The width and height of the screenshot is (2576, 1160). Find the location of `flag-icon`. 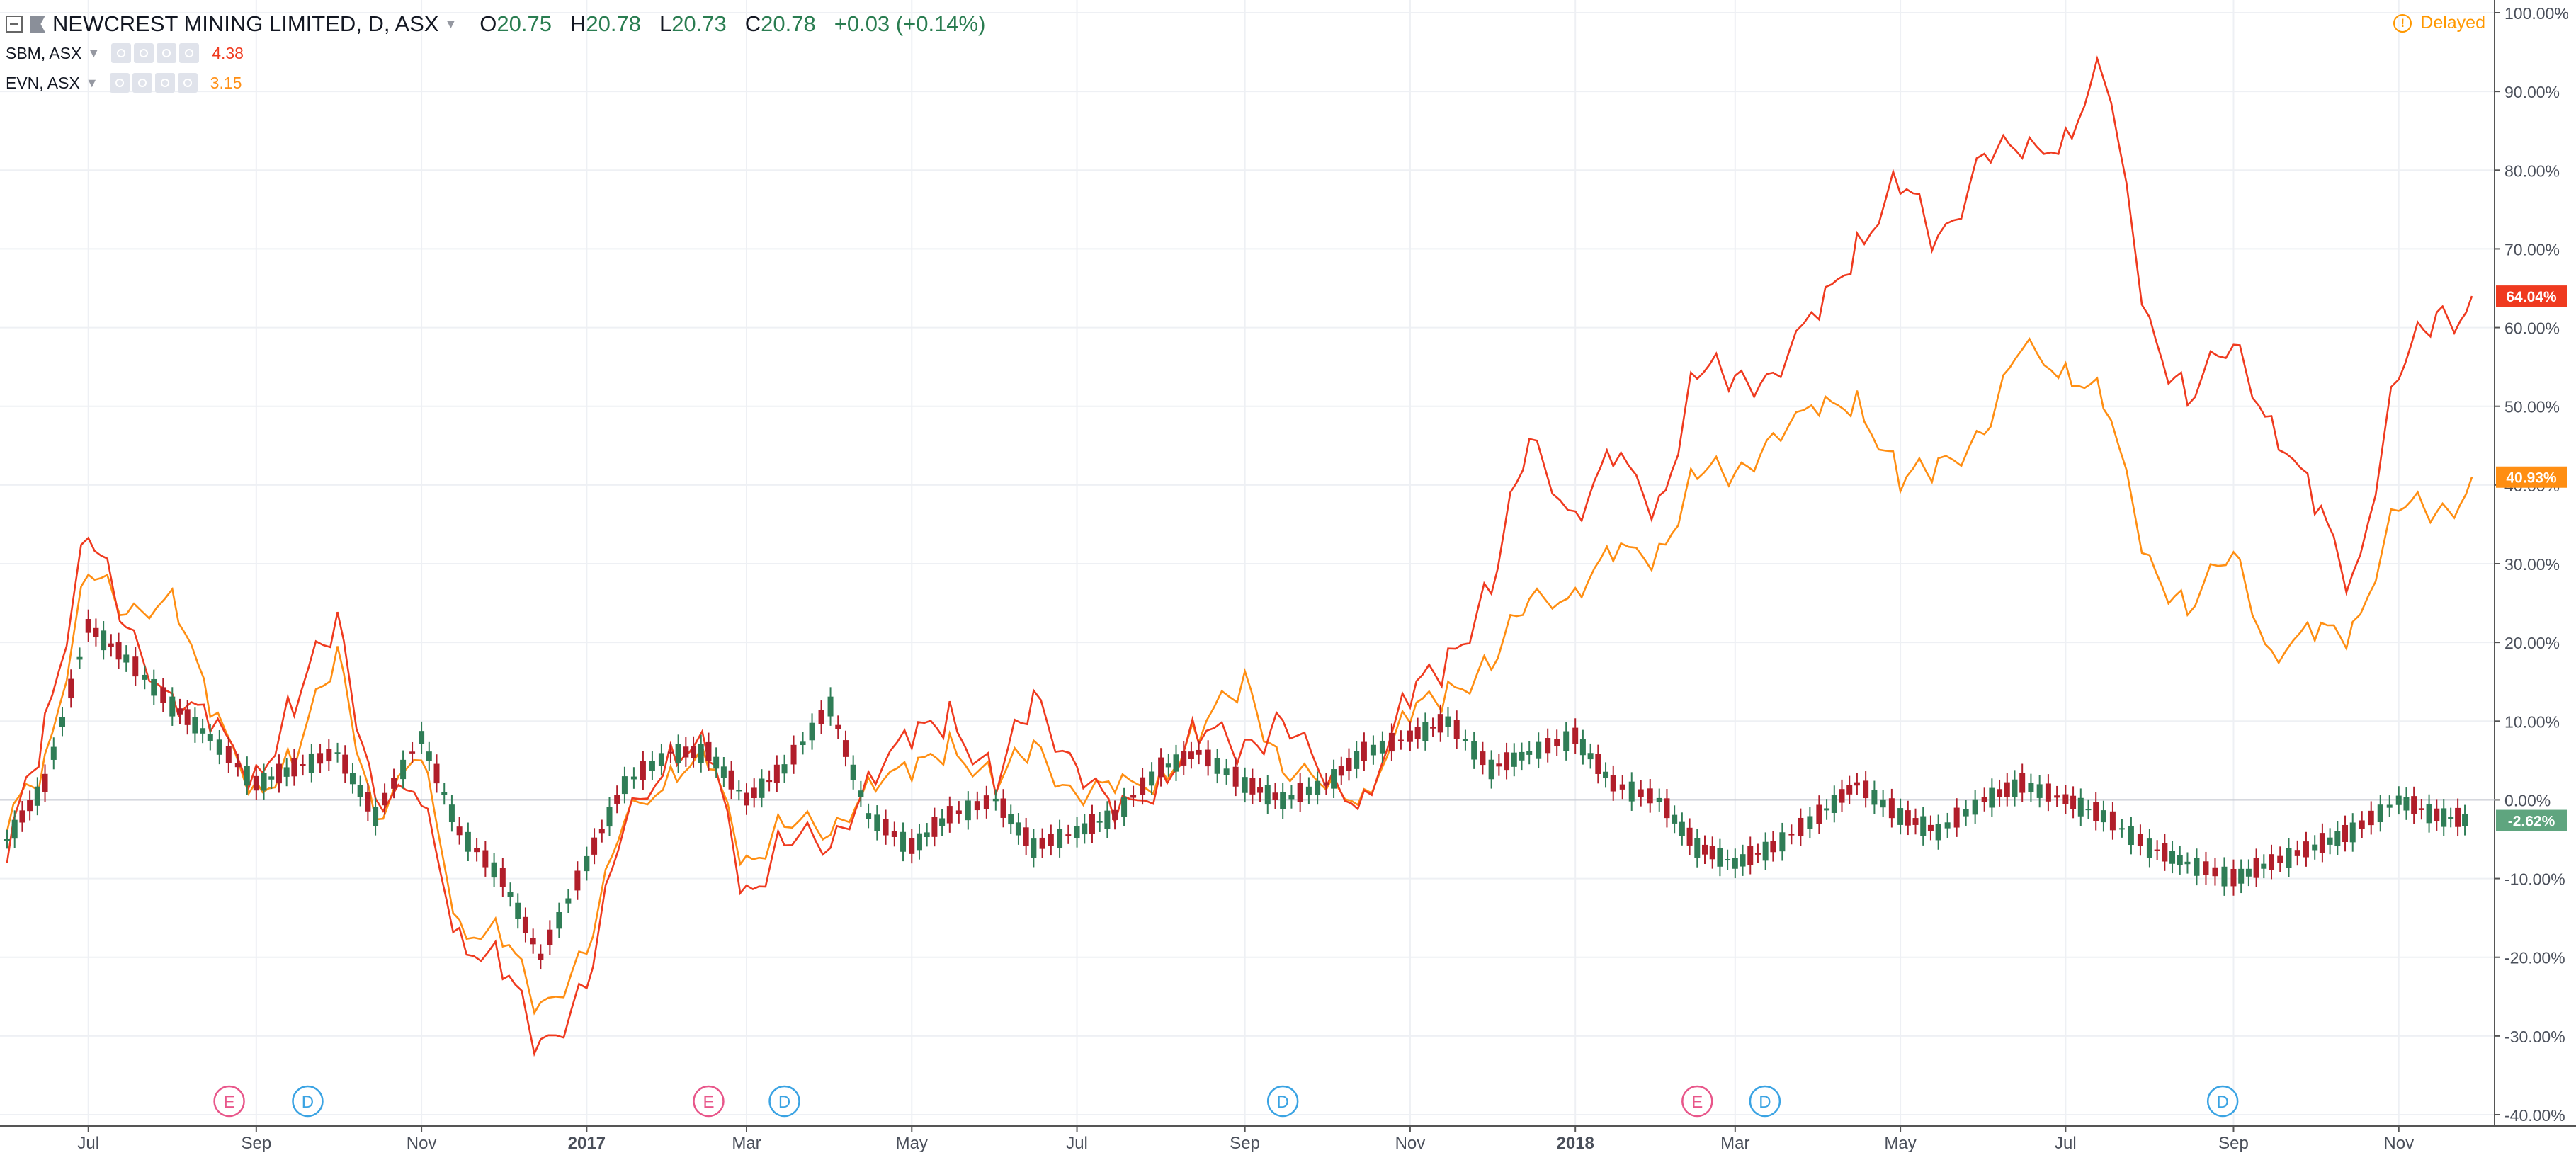

flag-icon is located at coordinates (37, 24).